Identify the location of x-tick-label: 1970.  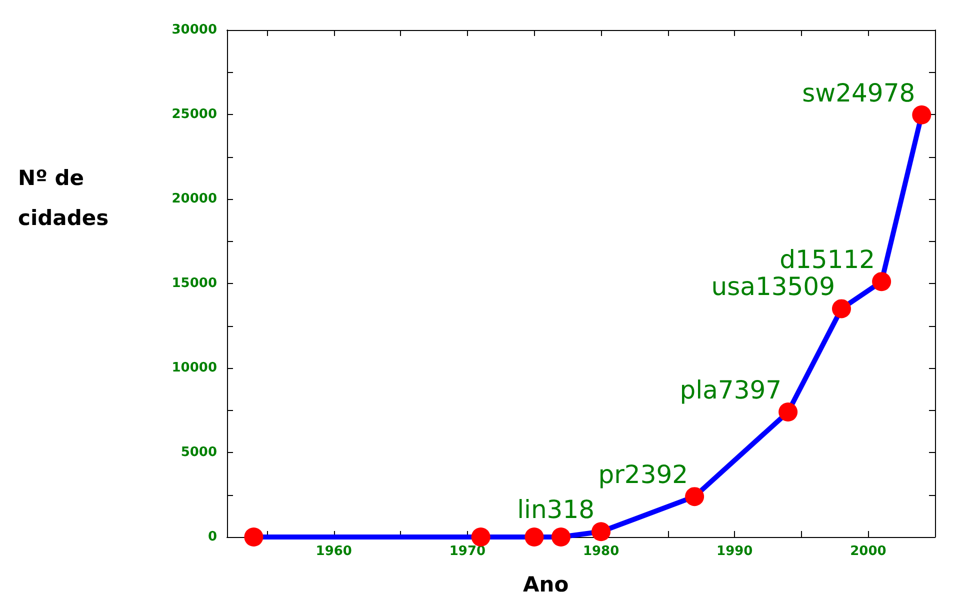
(467, 551).